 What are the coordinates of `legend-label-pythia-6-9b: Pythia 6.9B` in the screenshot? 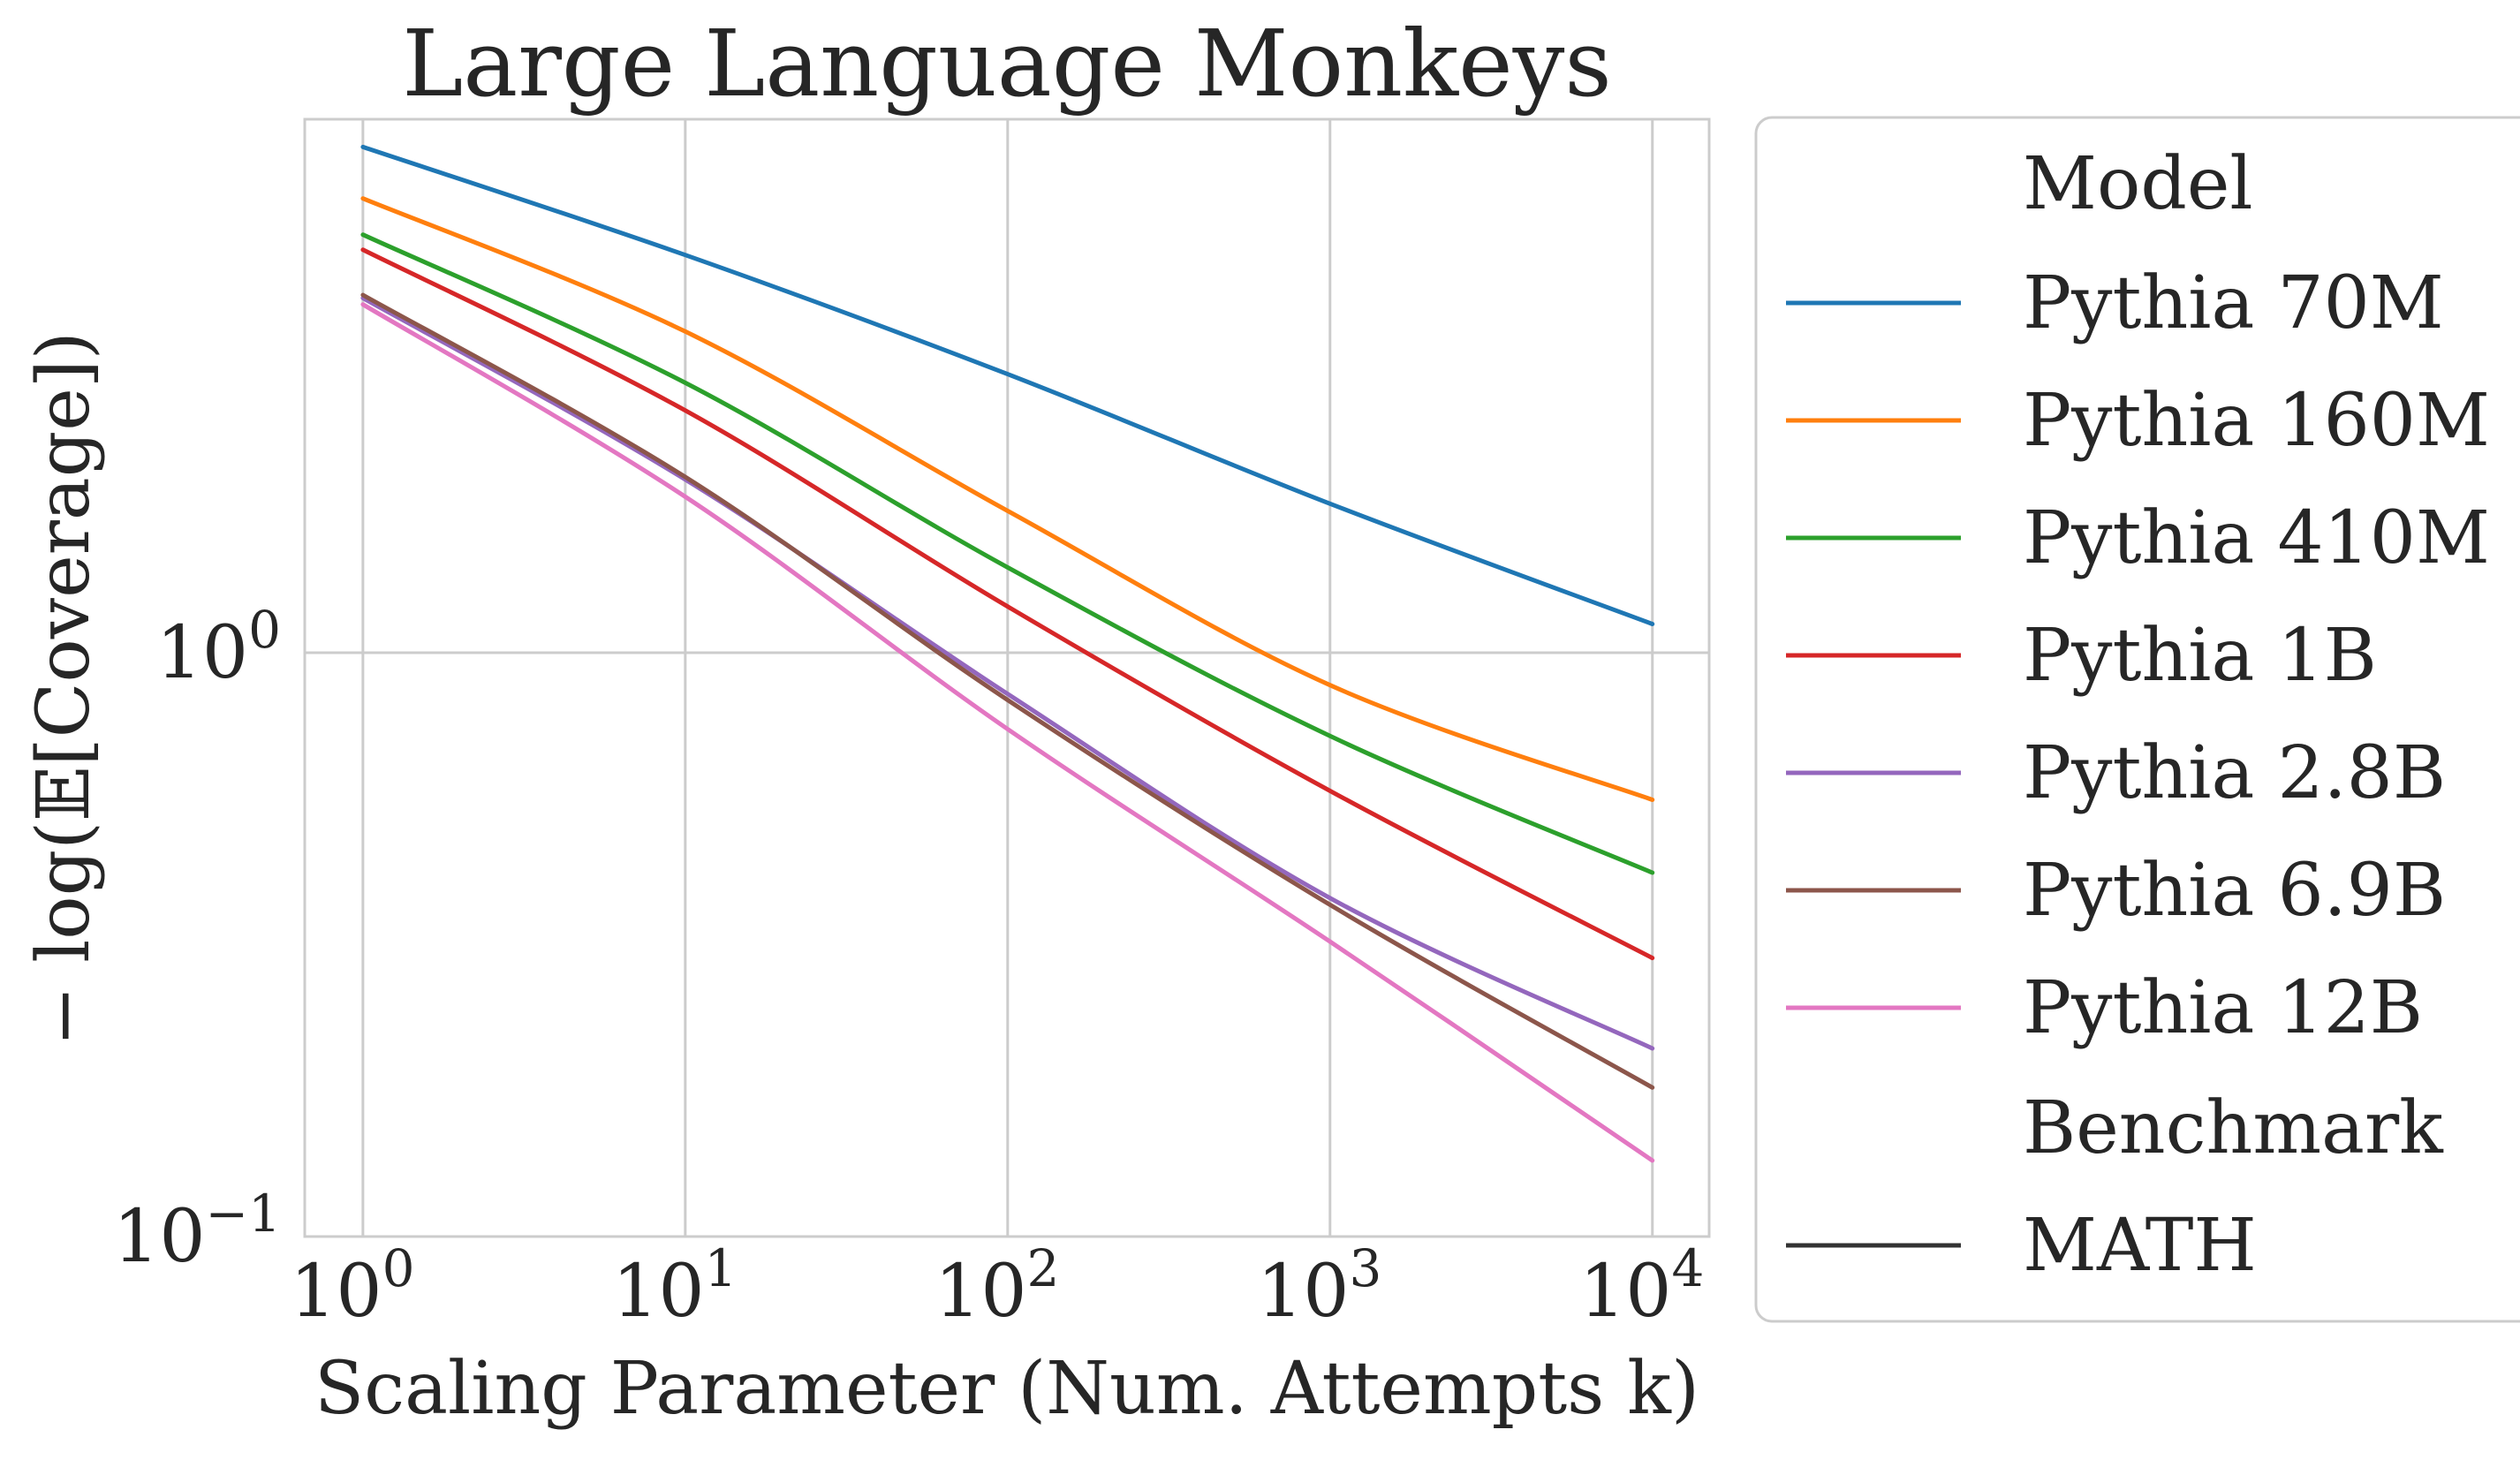 It's located at (2234, 891).